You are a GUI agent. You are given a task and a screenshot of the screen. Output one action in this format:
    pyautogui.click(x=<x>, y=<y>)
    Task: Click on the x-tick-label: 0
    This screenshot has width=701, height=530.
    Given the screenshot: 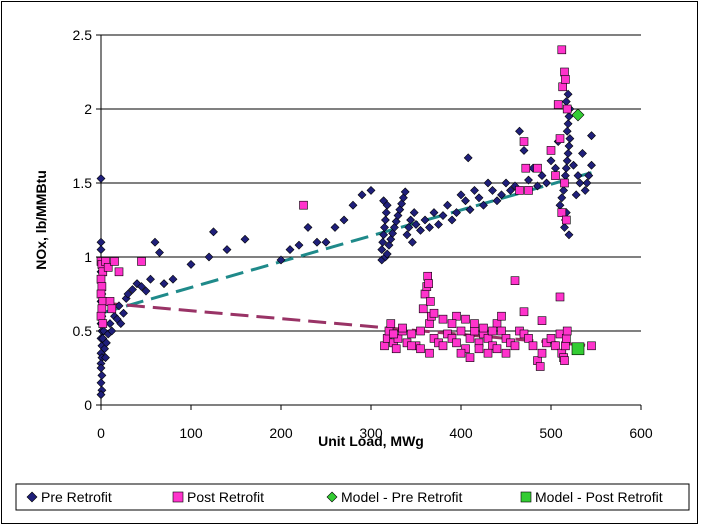 What is the action you would take?
    pyautogui.click(x=101, y=433)
    